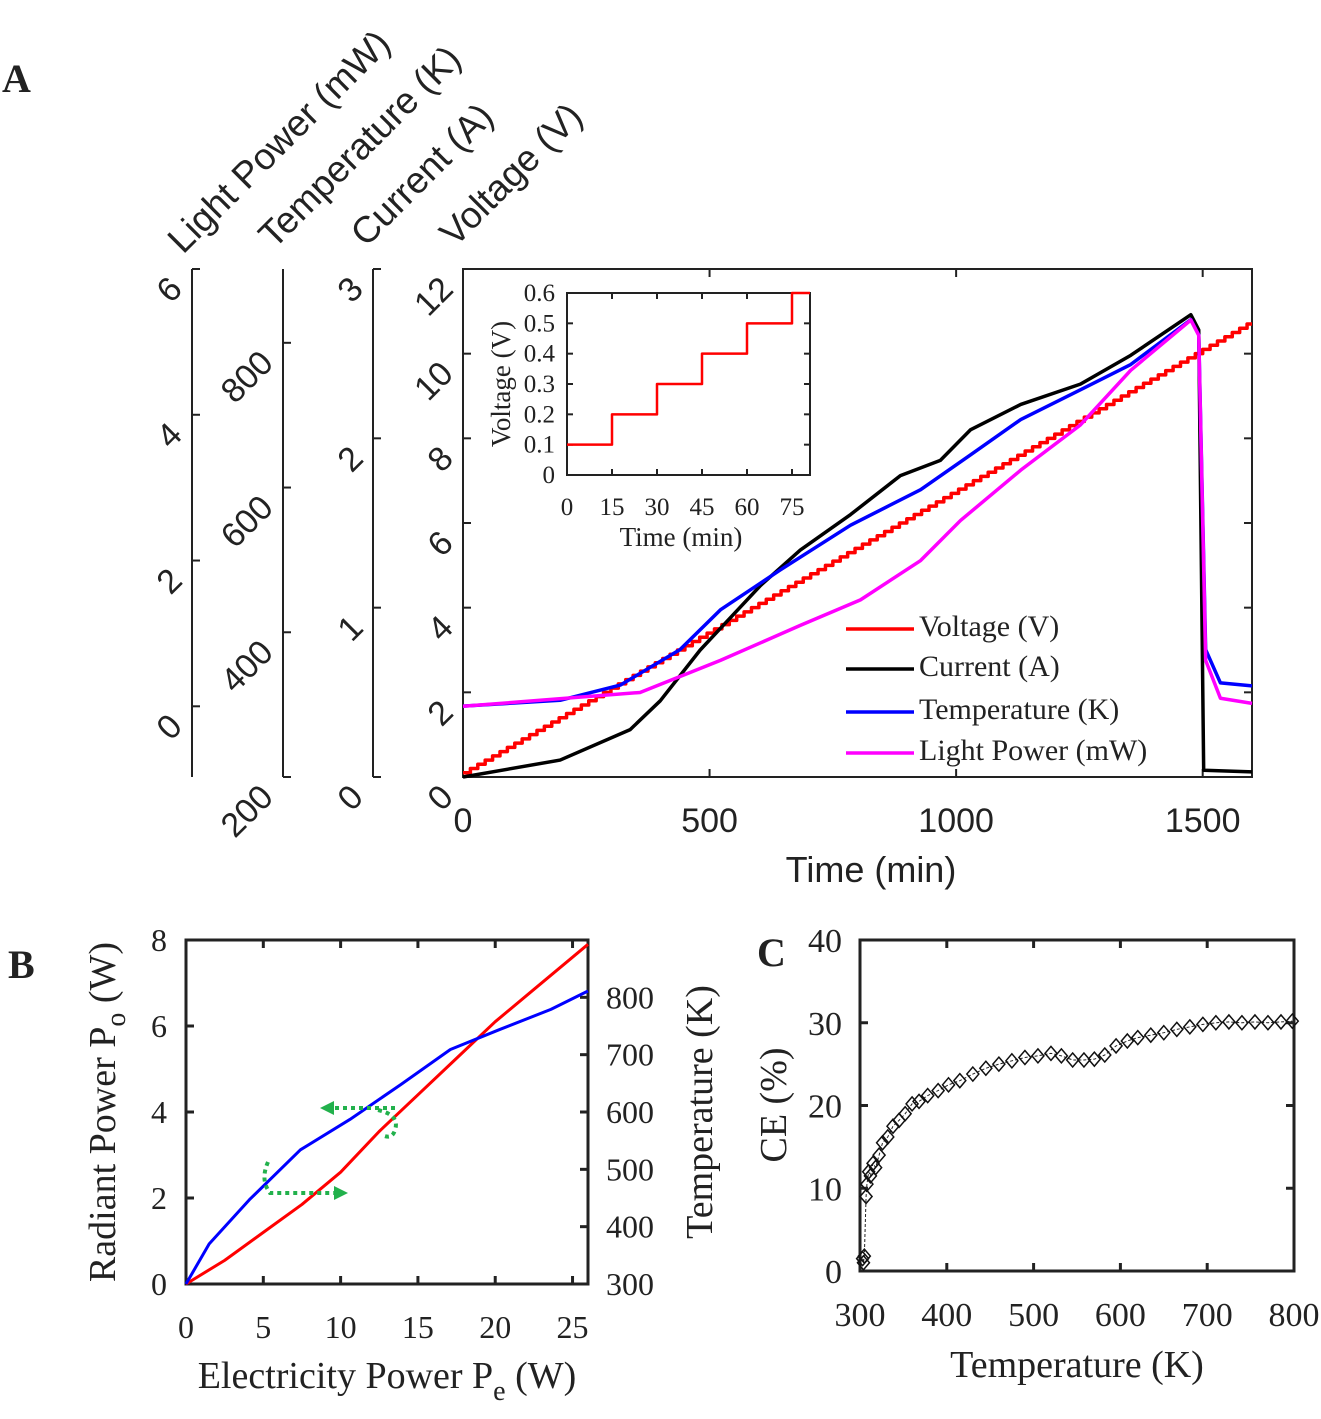 Image resolution: width=1321 pixels, height=1419 pixels. I want to click on legend-label-voltage: Voltage (V), so click(989, 626).